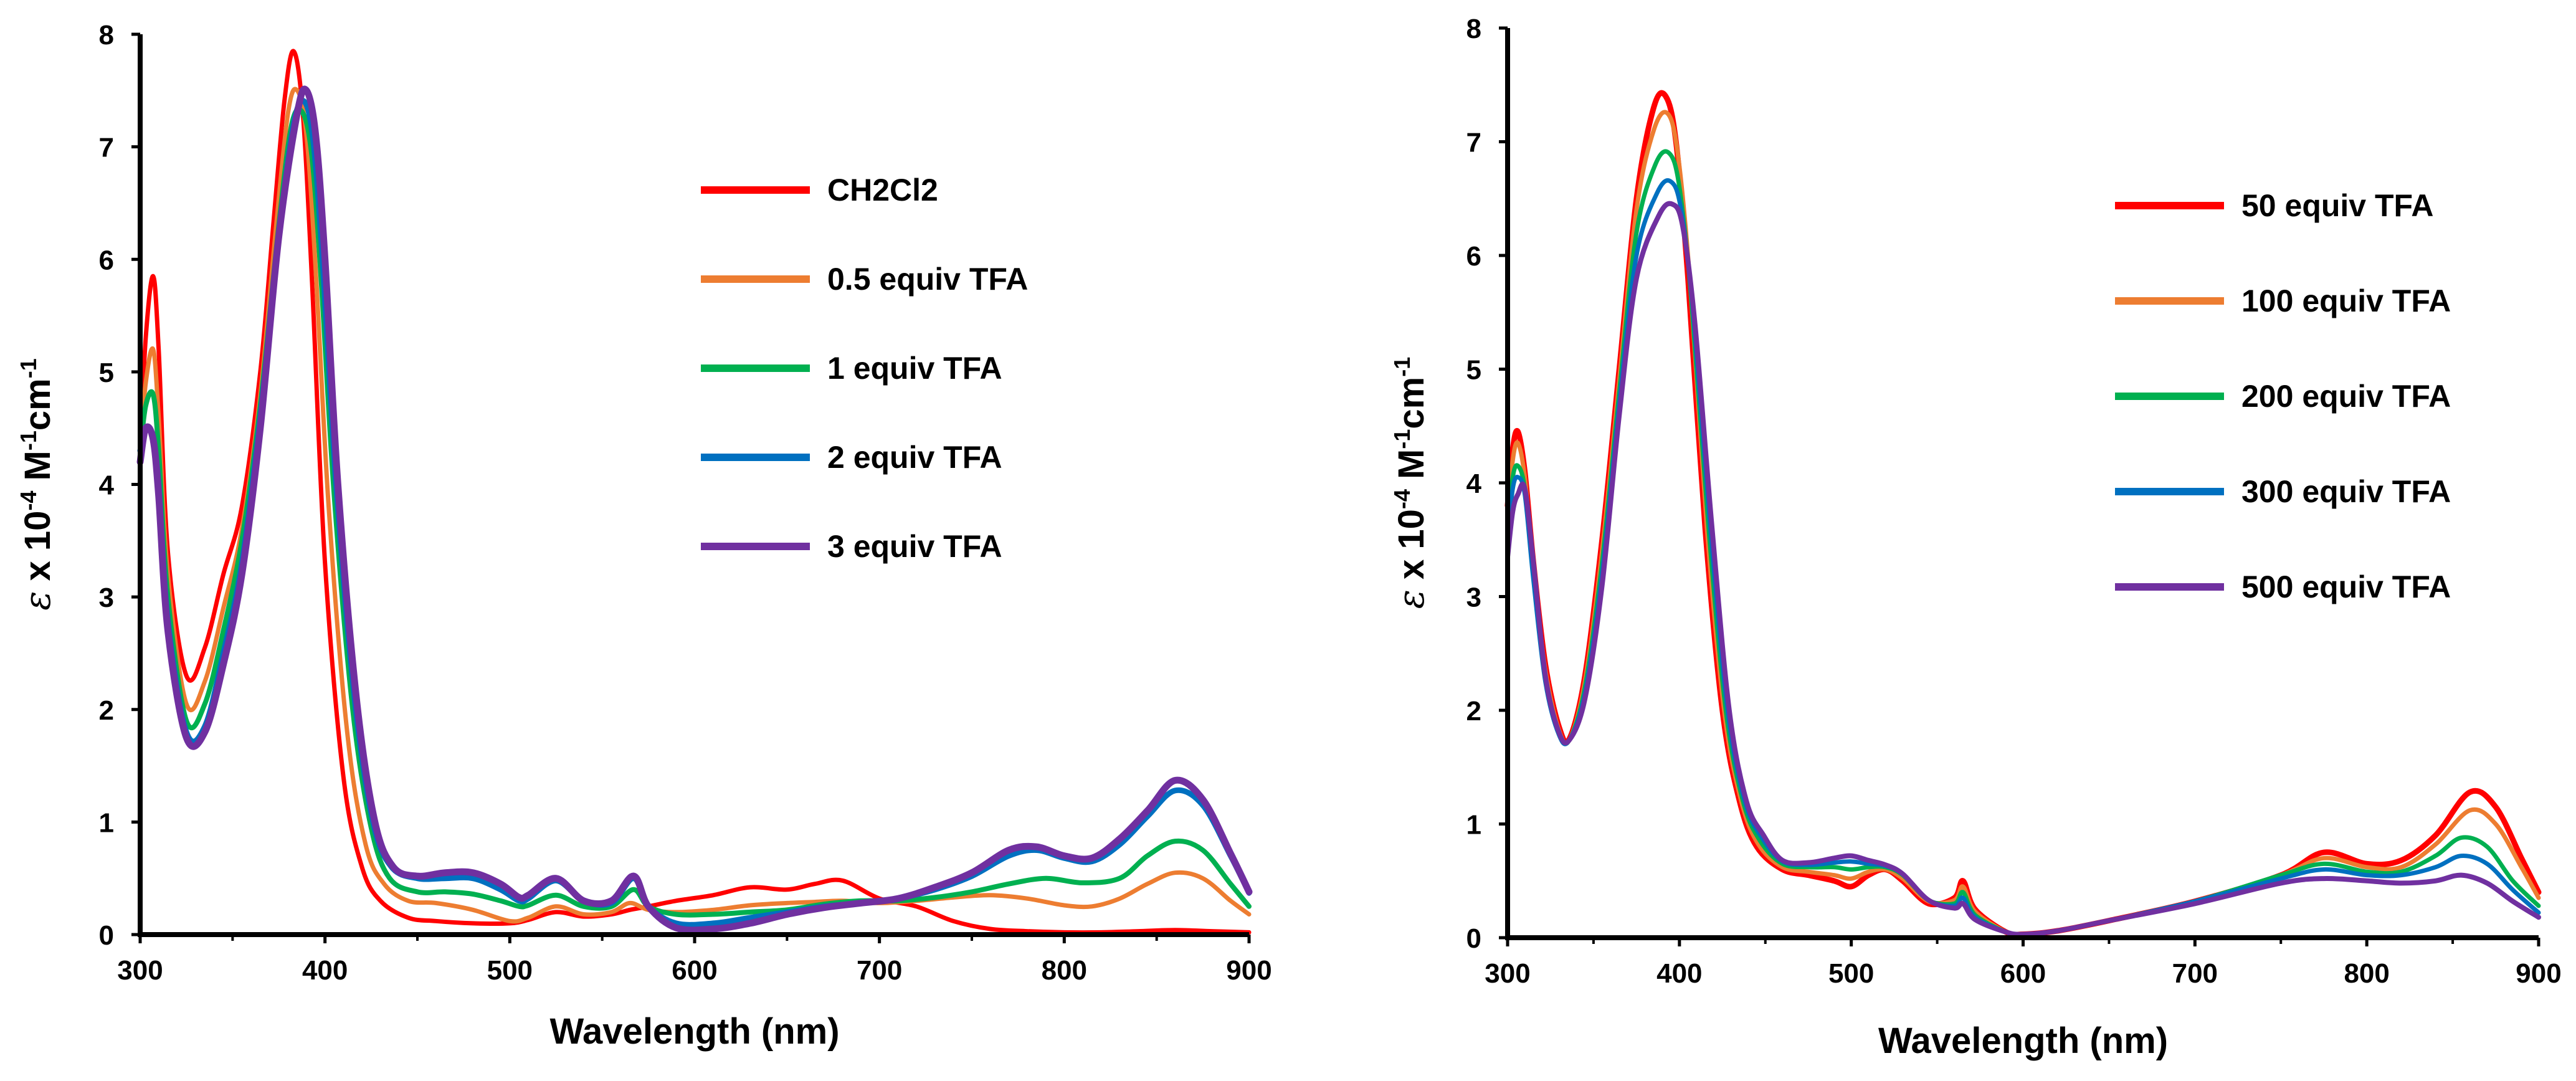 The width and height of the screenshot is (2576, 1081). Describe the element at coordinates (2346, 586) in the screenshot. I see `legend-label-5: 500 equiv TFA` at that location.